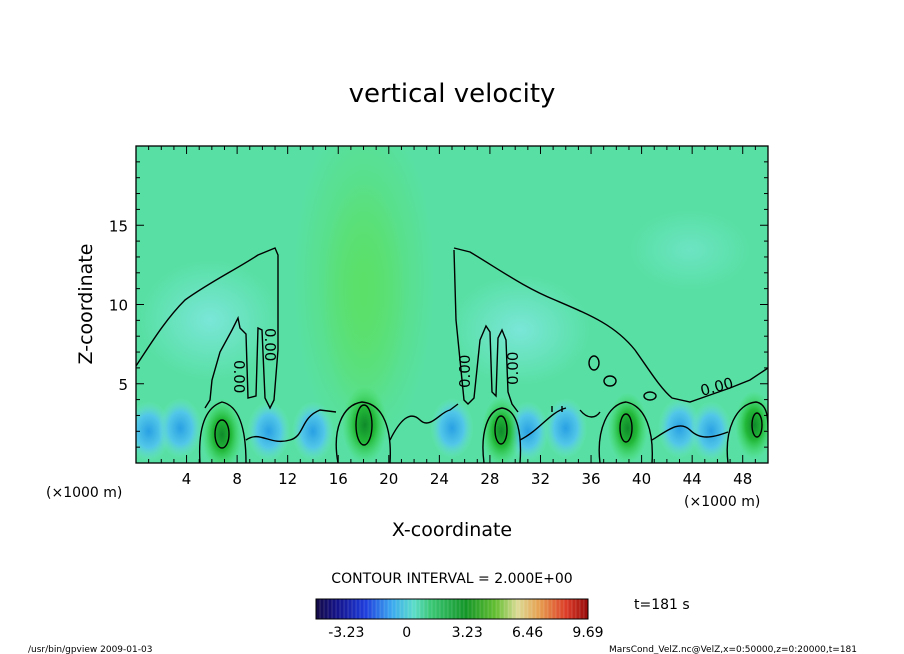 The height and width of the screenshot is (654, 904). What do you see at coordinates (210, 320) in the screenshot?
I see `cyan-lobe-left` at bounding box center [210, 320].